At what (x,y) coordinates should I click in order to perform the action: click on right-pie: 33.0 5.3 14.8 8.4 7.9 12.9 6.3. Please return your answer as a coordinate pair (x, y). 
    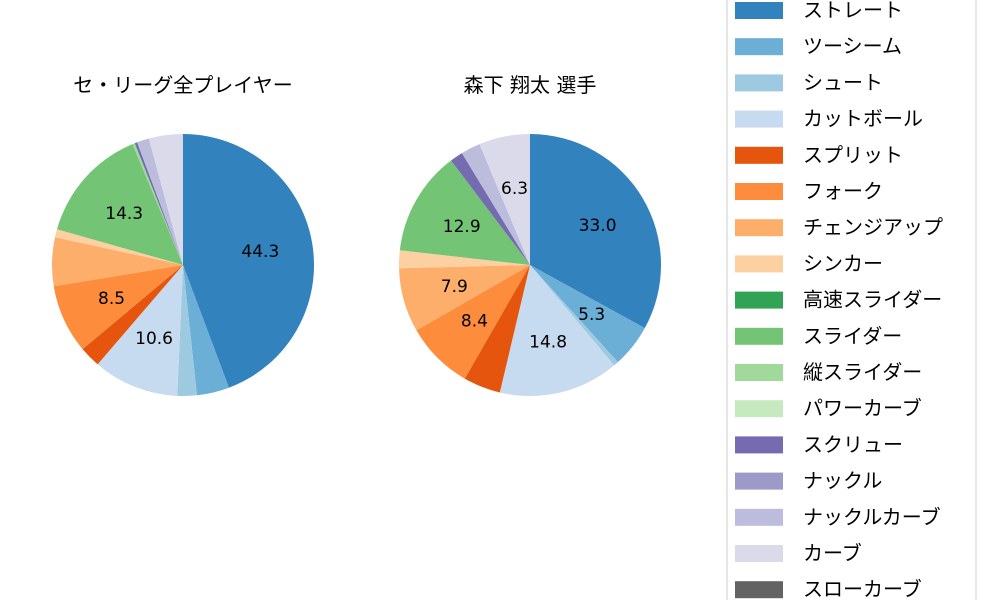
    Looking at the image, I should click on (530, 265).